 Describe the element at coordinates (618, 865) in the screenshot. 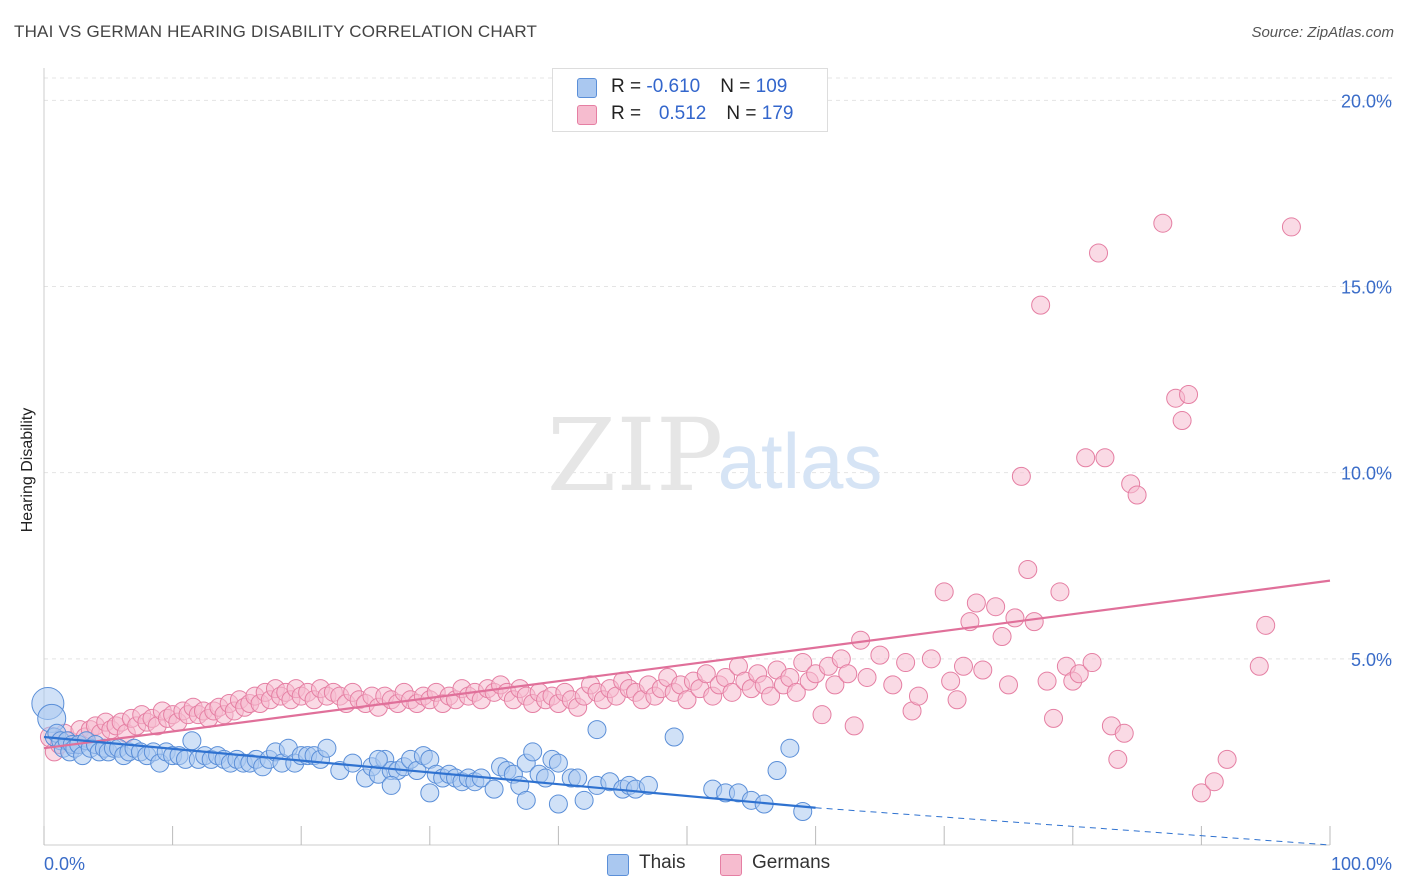

I see `legend-swatch-thais-bottom` at that location.